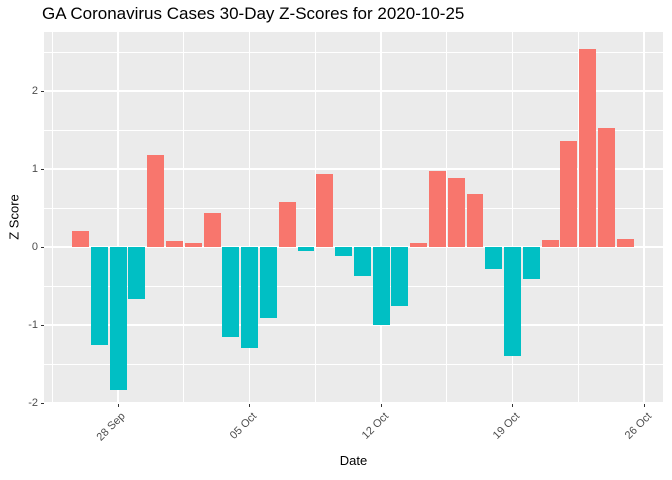 This screenshot has width=672, height=480. Describe the element at coordinates (353, 460) in the screenshot. I see `x-axis-title: Date` at that location.